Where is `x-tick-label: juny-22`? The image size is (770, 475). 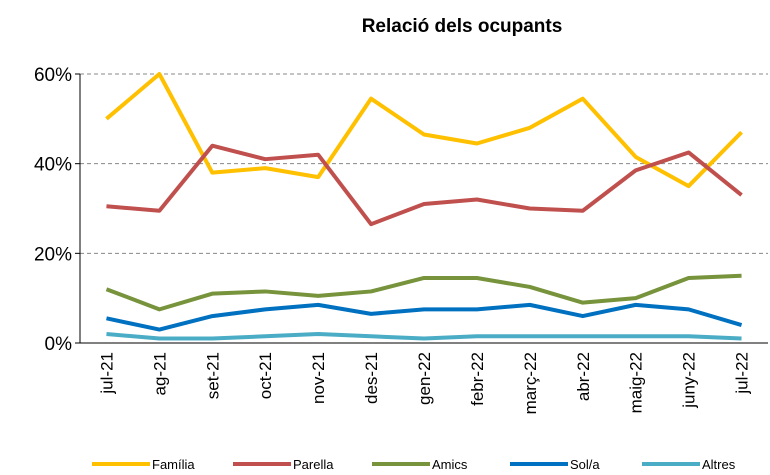 x-tick-label: juny-22 is located at coordinates (689, 380).